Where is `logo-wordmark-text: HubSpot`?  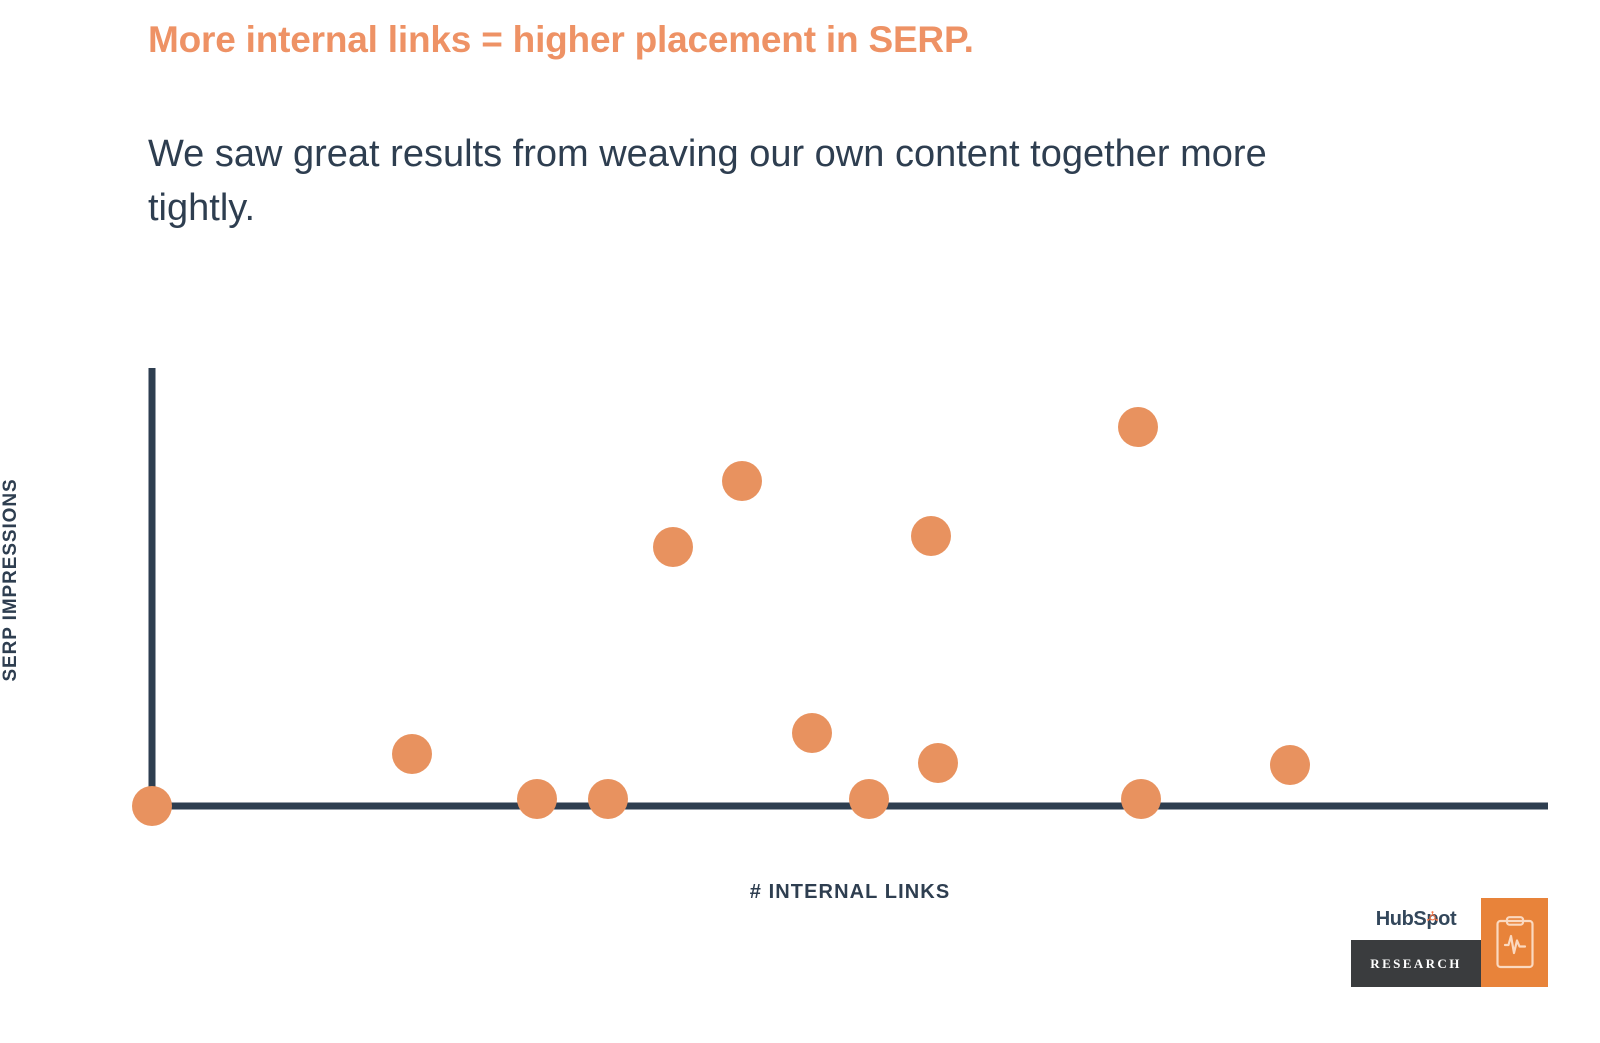
logo-wordmark-text: HubSpot is located at coordinates (1416, 919).